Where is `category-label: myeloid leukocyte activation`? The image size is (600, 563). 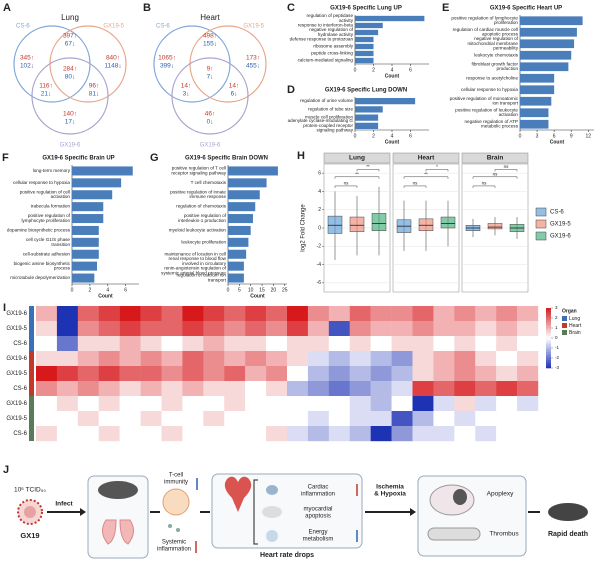
category-label: myeloid leukocyte activation is located at coordinates (198, 230).